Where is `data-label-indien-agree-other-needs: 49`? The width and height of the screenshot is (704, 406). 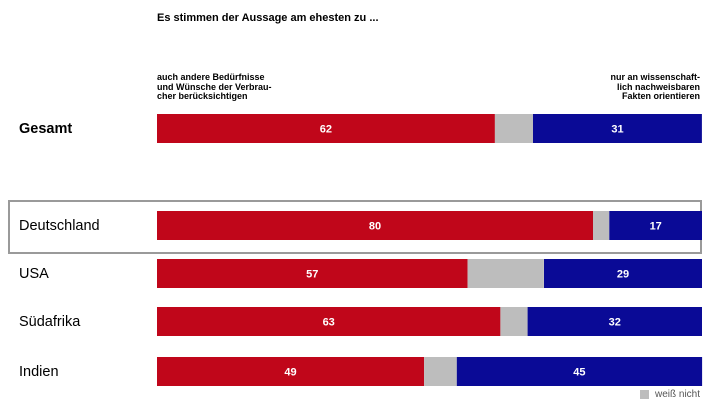
data-label-indien-agree-other-needs: 49 is located at coordinates (290, 373).